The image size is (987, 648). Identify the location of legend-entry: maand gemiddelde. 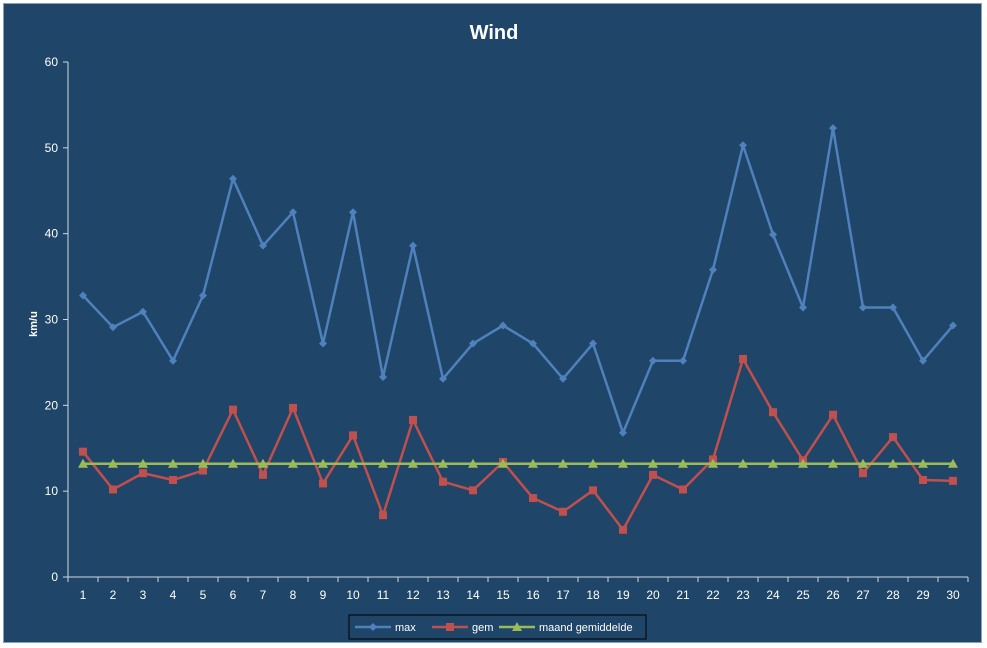
(566, 628).